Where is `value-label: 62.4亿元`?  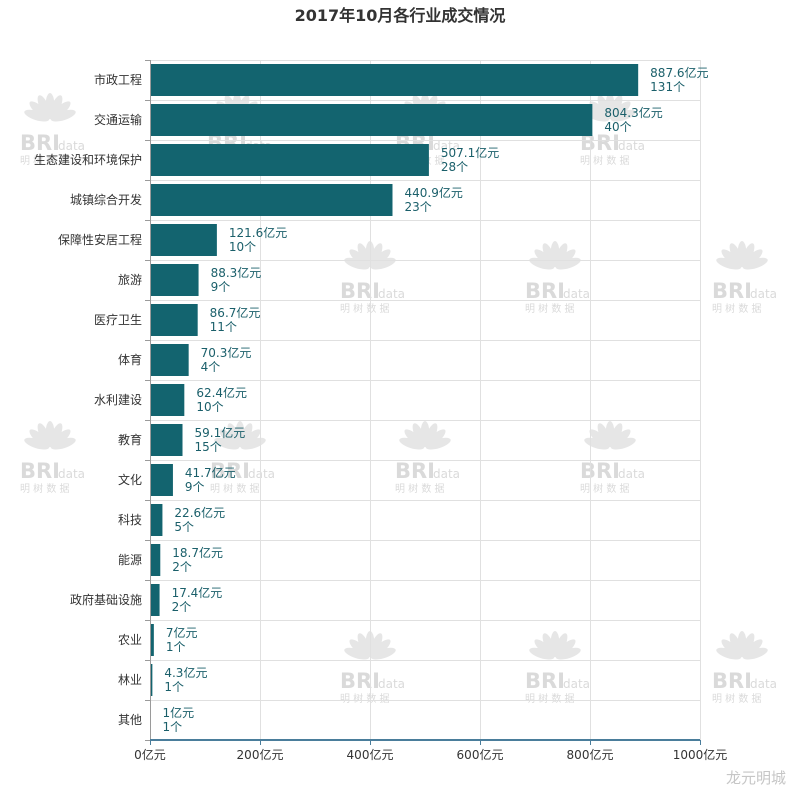 value-label: 62.4亿元 is located at coordinates (221, 392).